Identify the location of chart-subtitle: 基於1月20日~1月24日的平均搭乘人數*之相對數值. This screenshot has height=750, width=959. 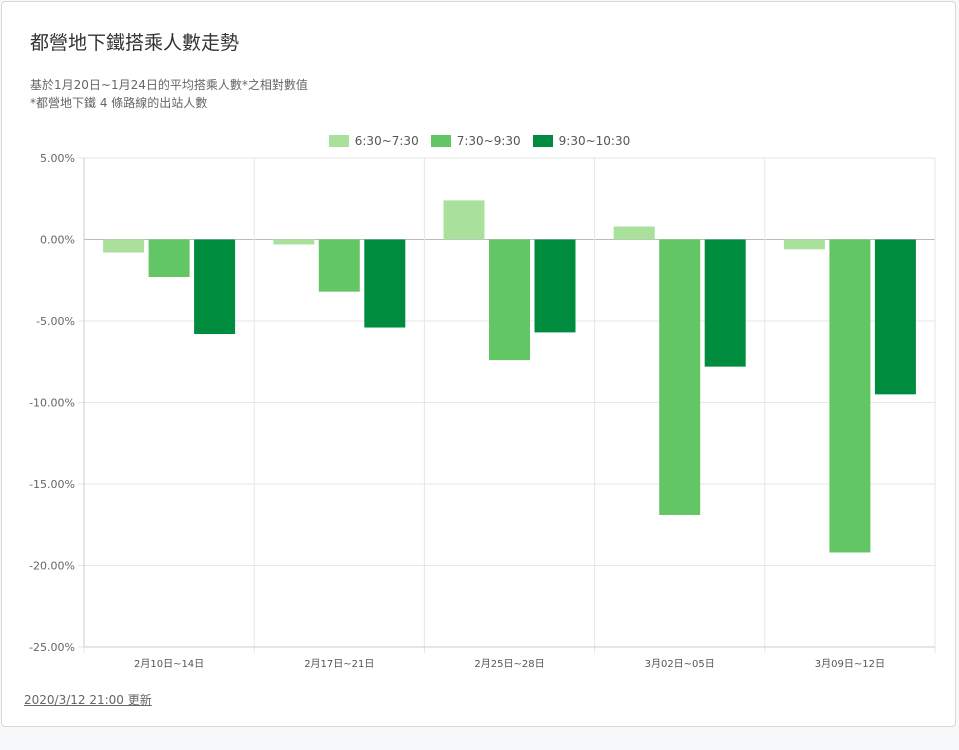
(169, 85).